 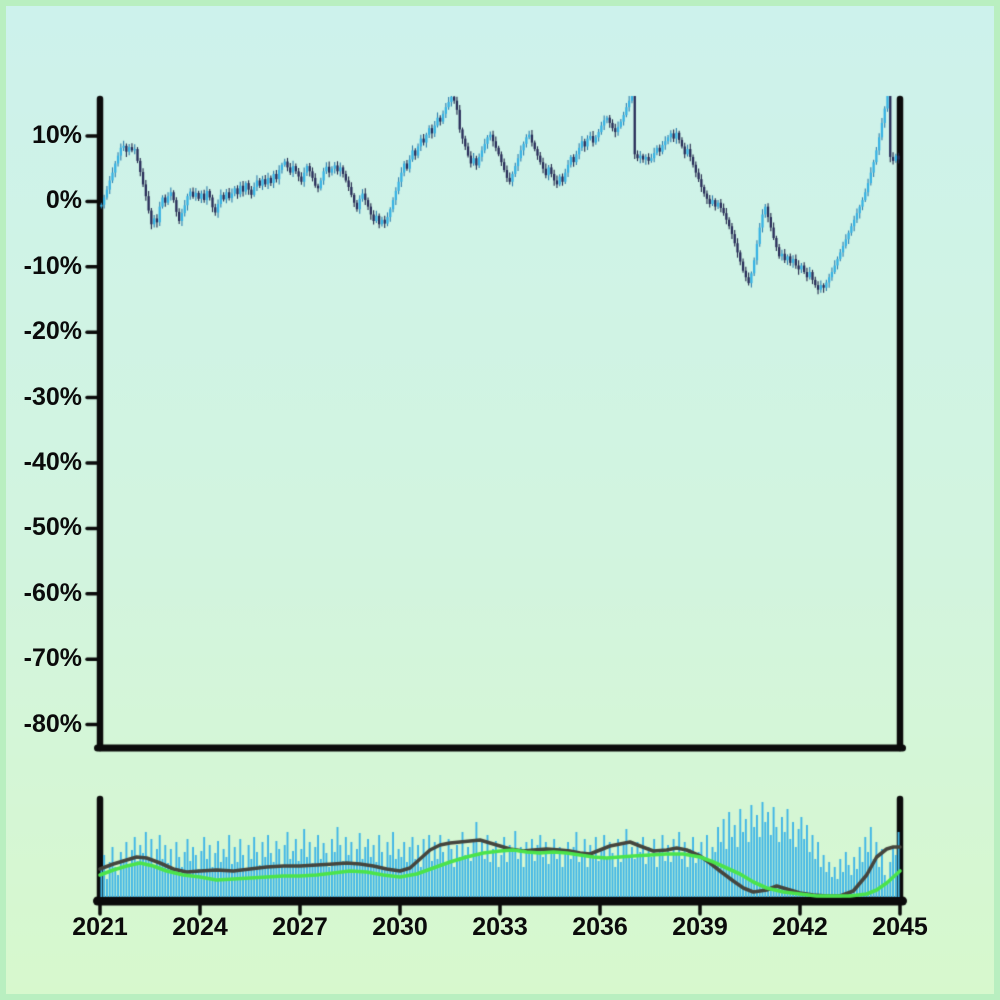 What do you see at coordinates (600, 927) in the screenshot?
I see `x-tick-label: 2036` at bounding box center [600, 927].